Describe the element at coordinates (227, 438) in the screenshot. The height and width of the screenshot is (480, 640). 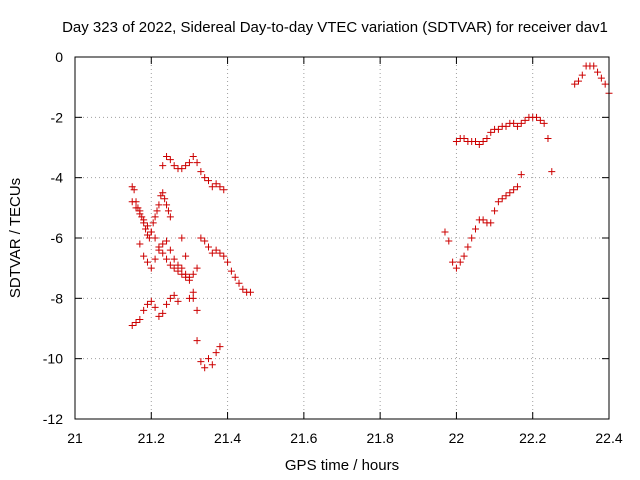
I see `x-tick-label: 21.4` at that location.